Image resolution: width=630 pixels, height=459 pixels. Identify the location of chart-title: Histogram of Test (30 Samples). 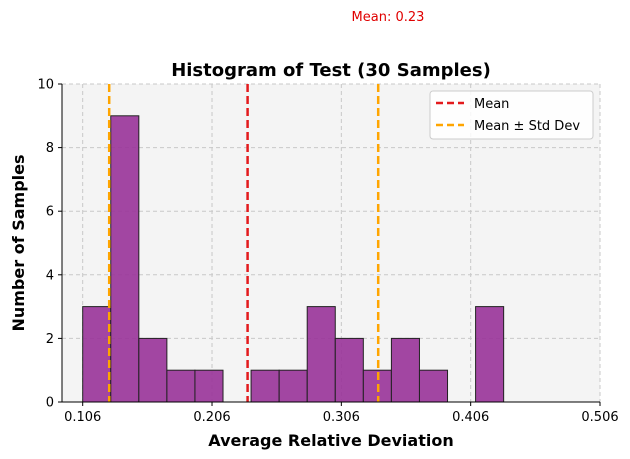
(331, 70).